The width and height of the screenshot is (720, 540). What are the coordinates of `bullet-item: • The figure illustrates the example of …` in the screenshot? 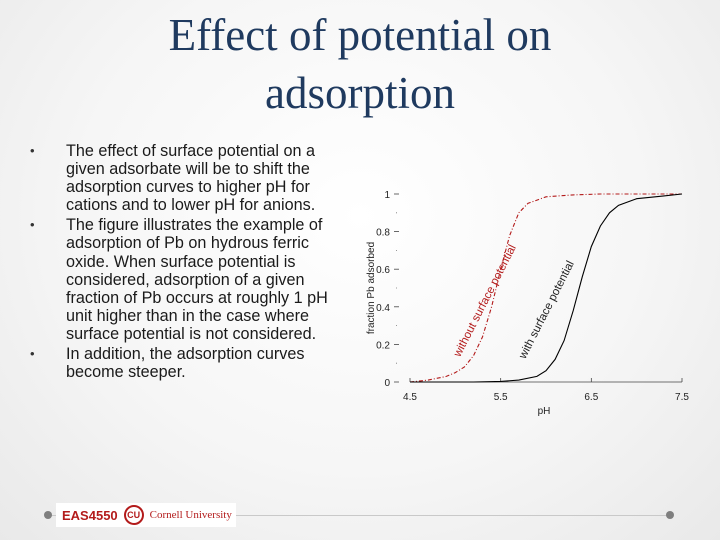 It's located at (188, 279).